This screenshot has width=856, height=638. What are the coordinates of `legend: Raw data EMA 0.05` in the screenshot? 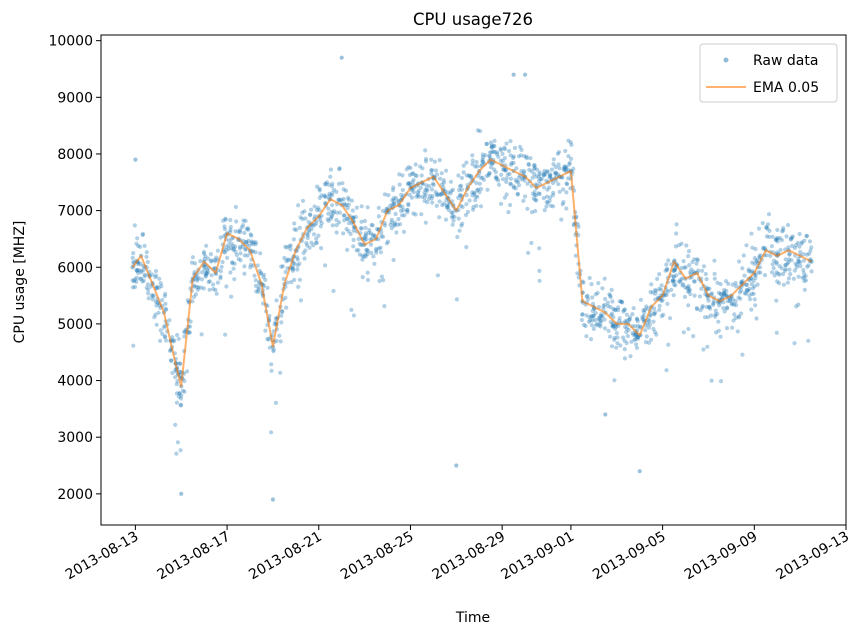 It's located at (768, 73).